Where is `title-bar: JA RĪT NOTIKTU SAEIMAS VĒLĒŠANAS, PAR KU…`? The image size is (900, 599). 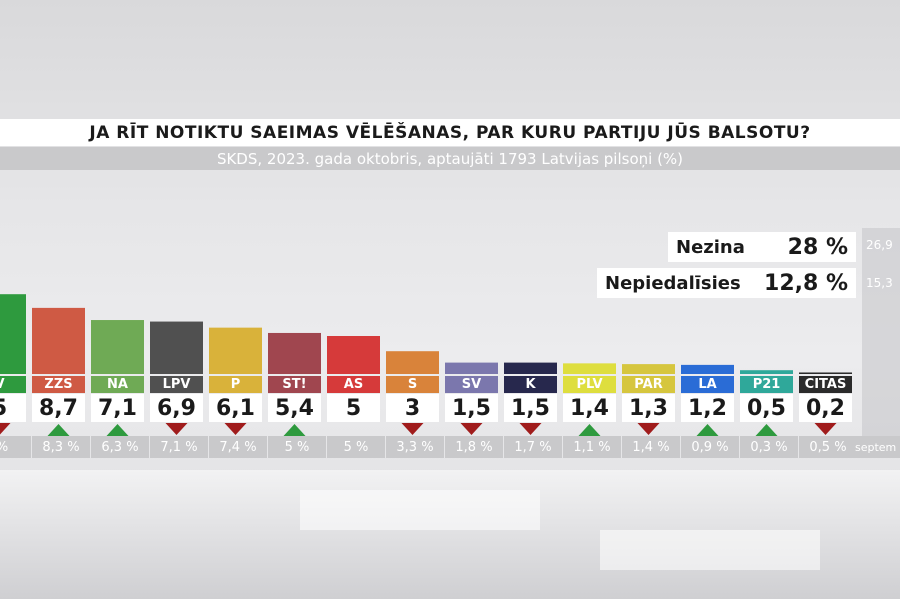 title-bar: JA RĪT NOTIKTU SAEIMAS VĒLĒŠANAS, PAR KU… is located at coordinates (450, 132).